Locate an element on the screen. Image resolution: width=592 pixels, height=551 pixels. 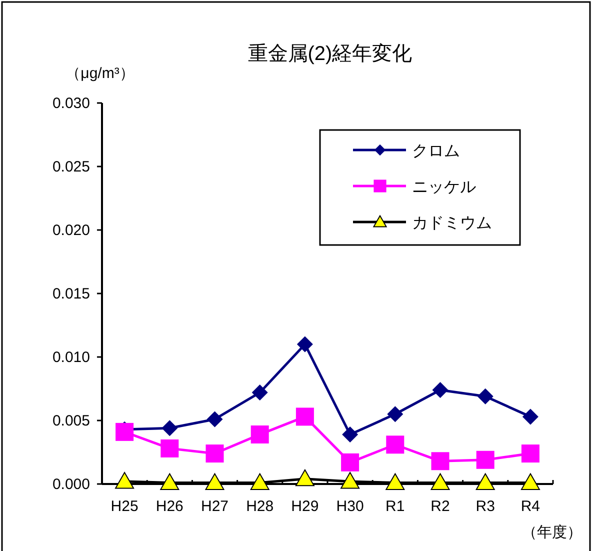
y-axis-title: （μg/m³） is located at coordinates (100, 73).